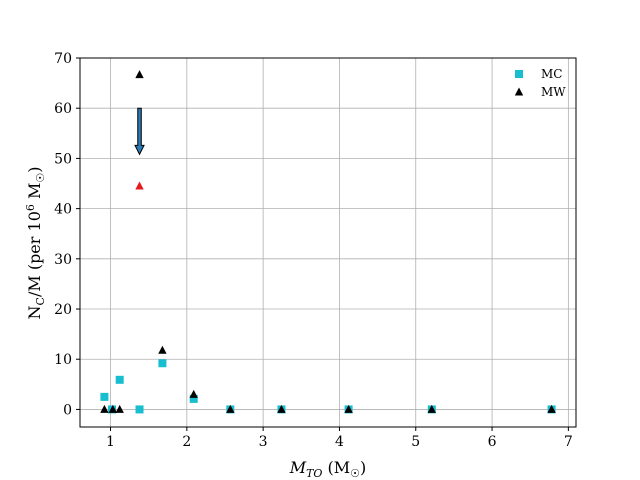 The width and height of the screenshot is (640, 480). What do you see at coordinates (63, 109) in the screenshot?
I see `y-tick-label: 60` at bounding box center [63, 109].